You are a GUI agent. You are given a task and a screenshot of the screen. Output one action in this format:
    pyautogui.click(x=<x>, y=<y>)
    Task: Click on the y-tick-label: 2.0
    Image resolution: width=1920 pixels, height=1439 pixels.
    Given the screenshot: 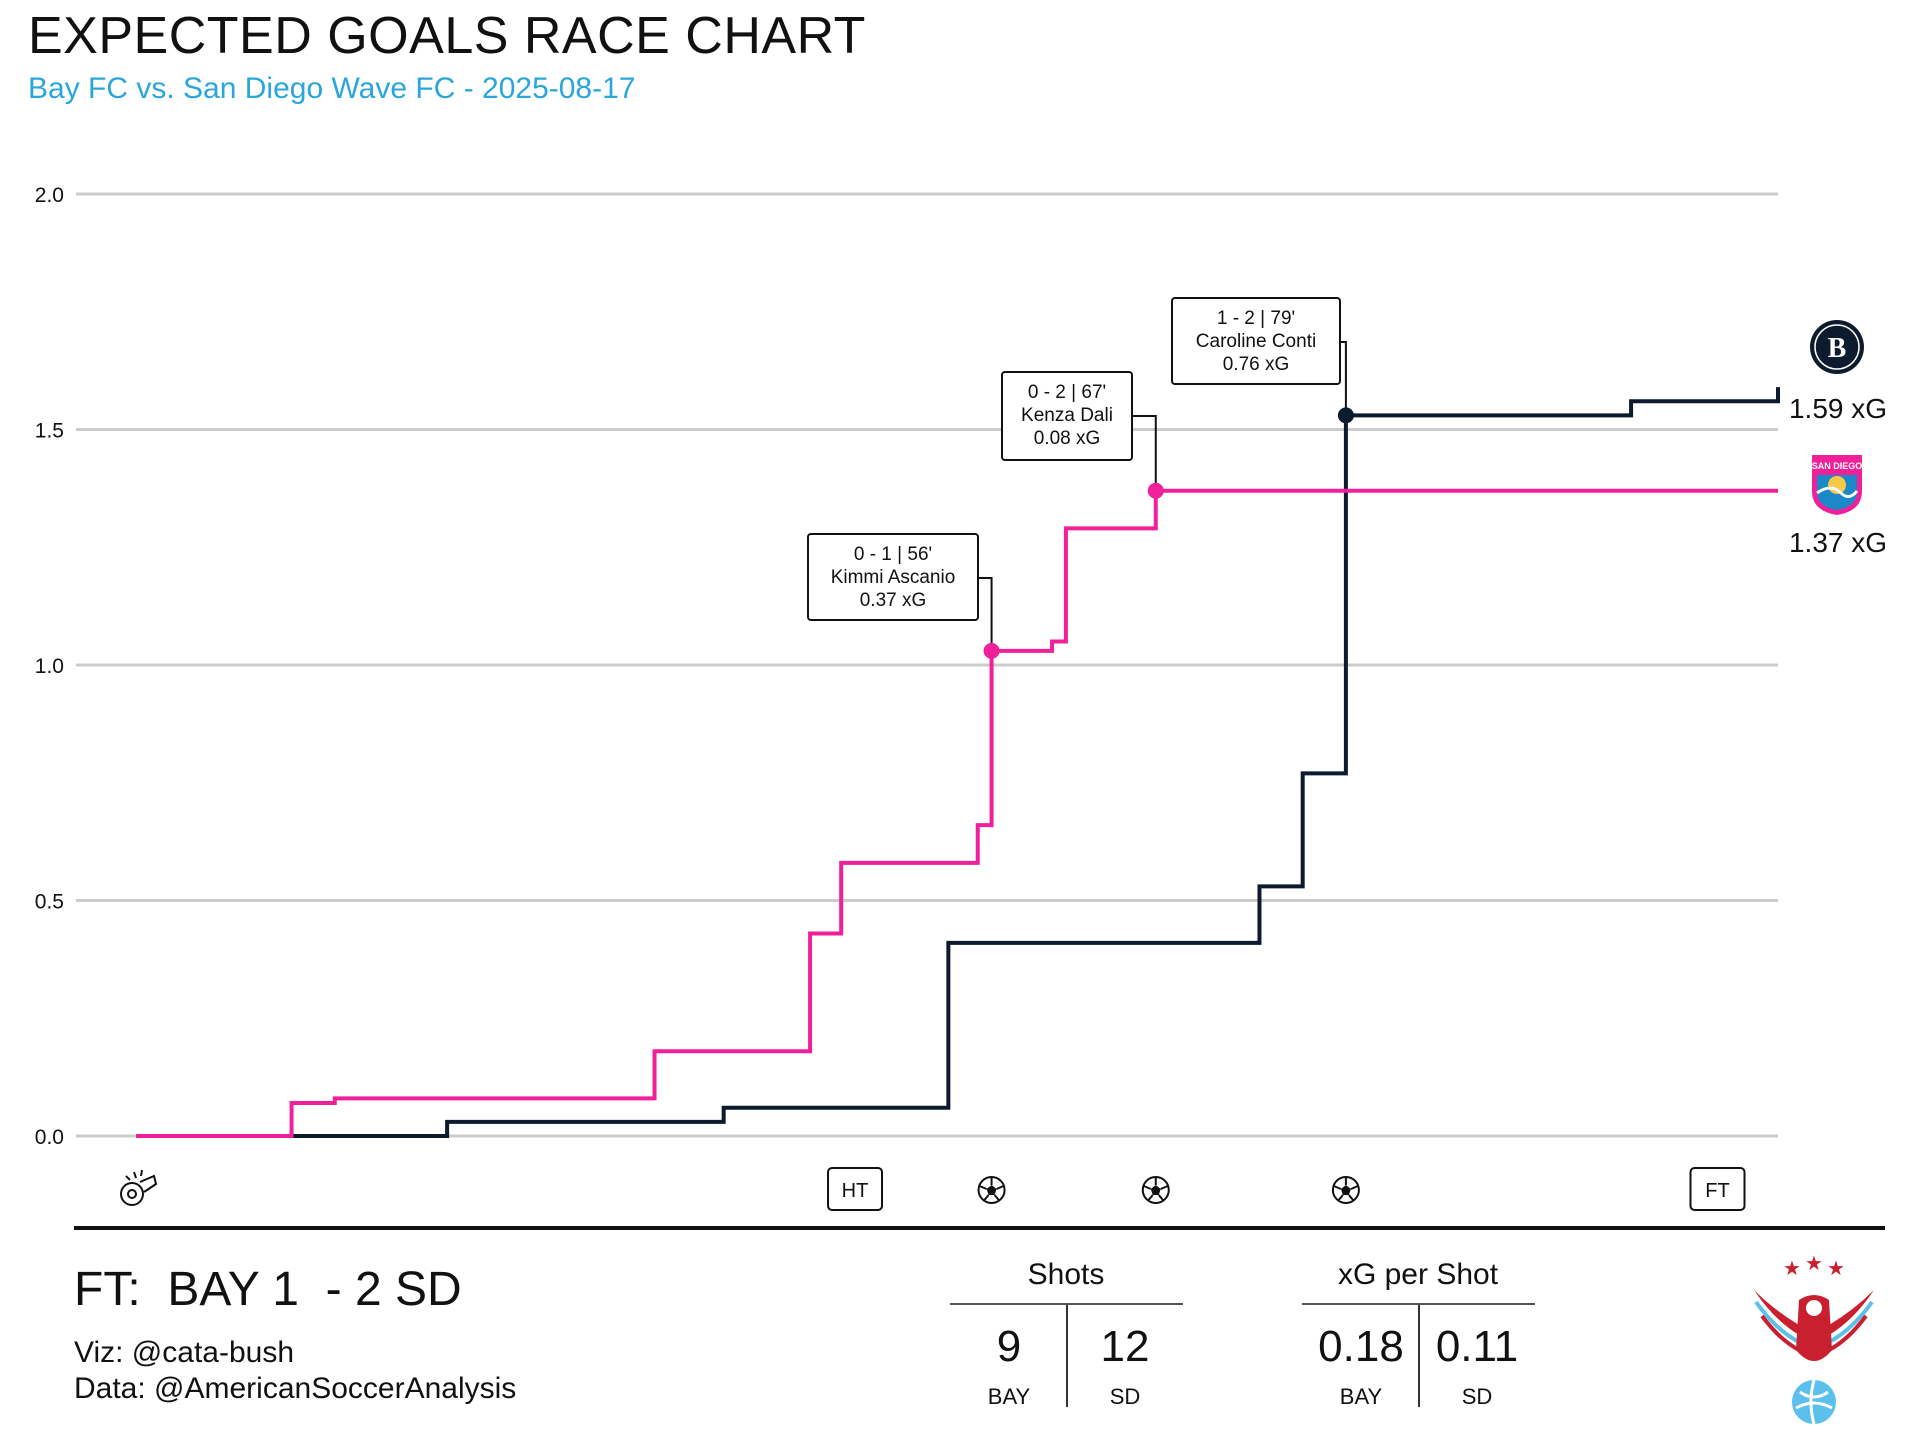 What is the action you would take?
    pyautogui.click(x=49, y=195)
    